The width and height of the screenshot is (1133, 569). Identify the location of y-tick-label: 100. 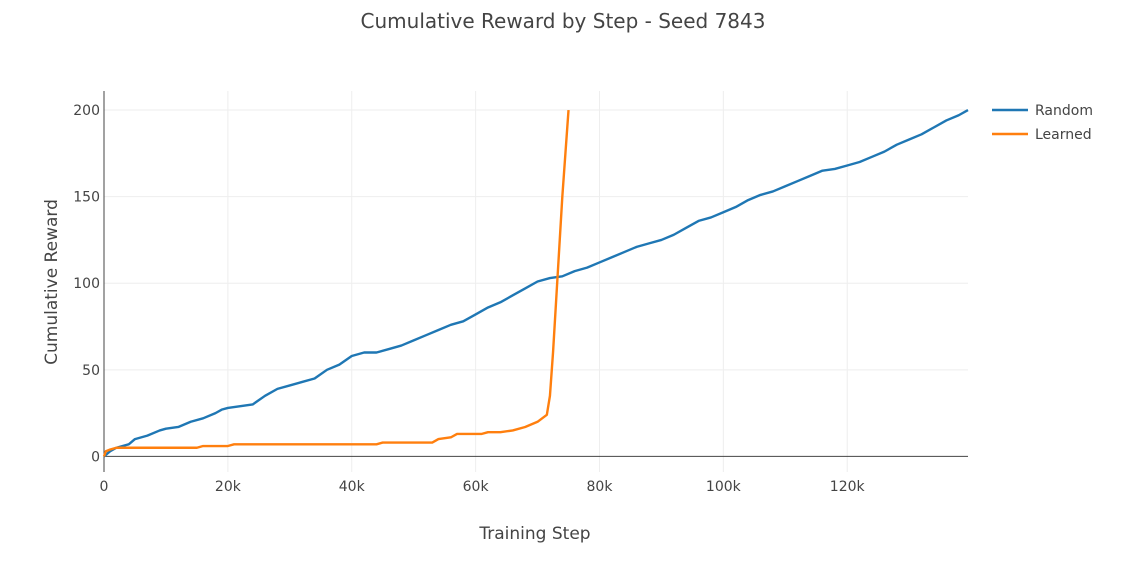
(86, 284).